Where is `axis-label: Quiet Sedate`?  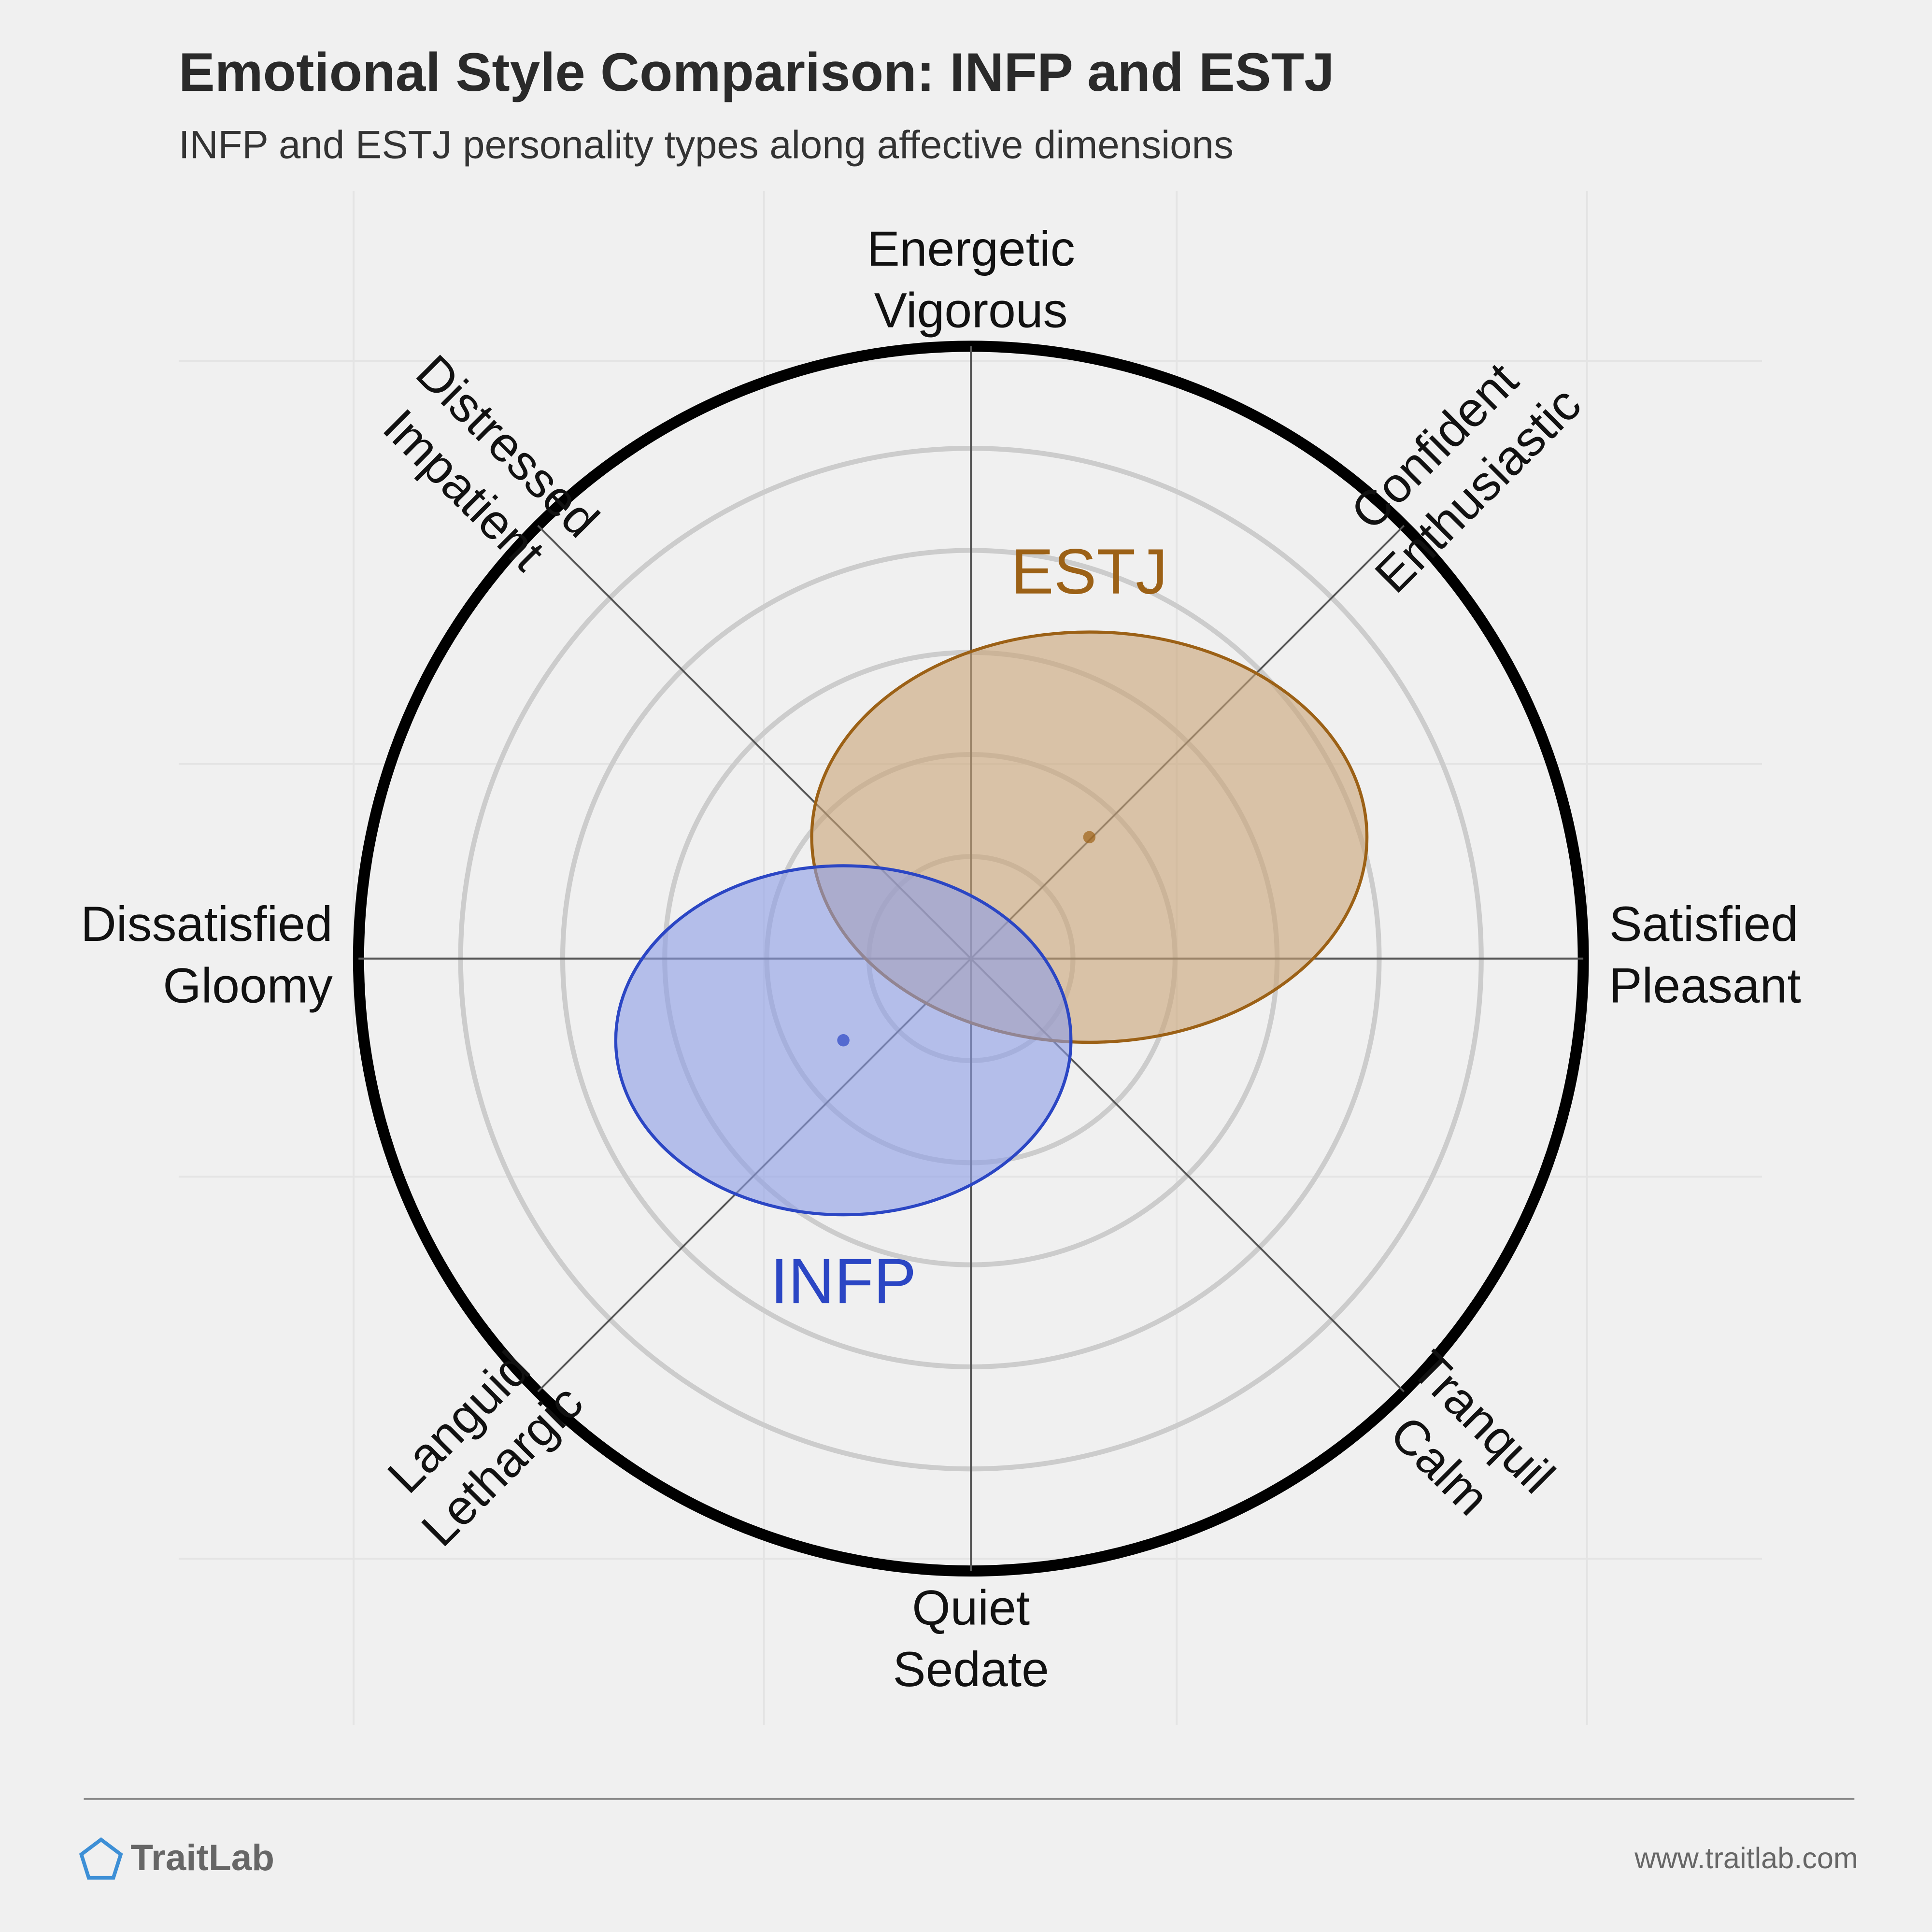 axis-label: Quiet Sedate is located at coordinates (971, 1638).